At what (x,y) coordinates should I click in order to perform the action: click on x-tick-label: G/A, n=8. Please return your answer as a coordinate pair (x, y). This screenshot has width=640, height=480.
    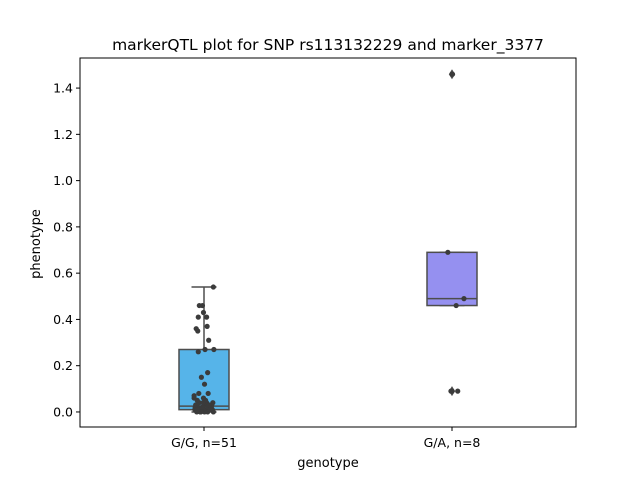
    Looking at the image, I should click on (452, 442).